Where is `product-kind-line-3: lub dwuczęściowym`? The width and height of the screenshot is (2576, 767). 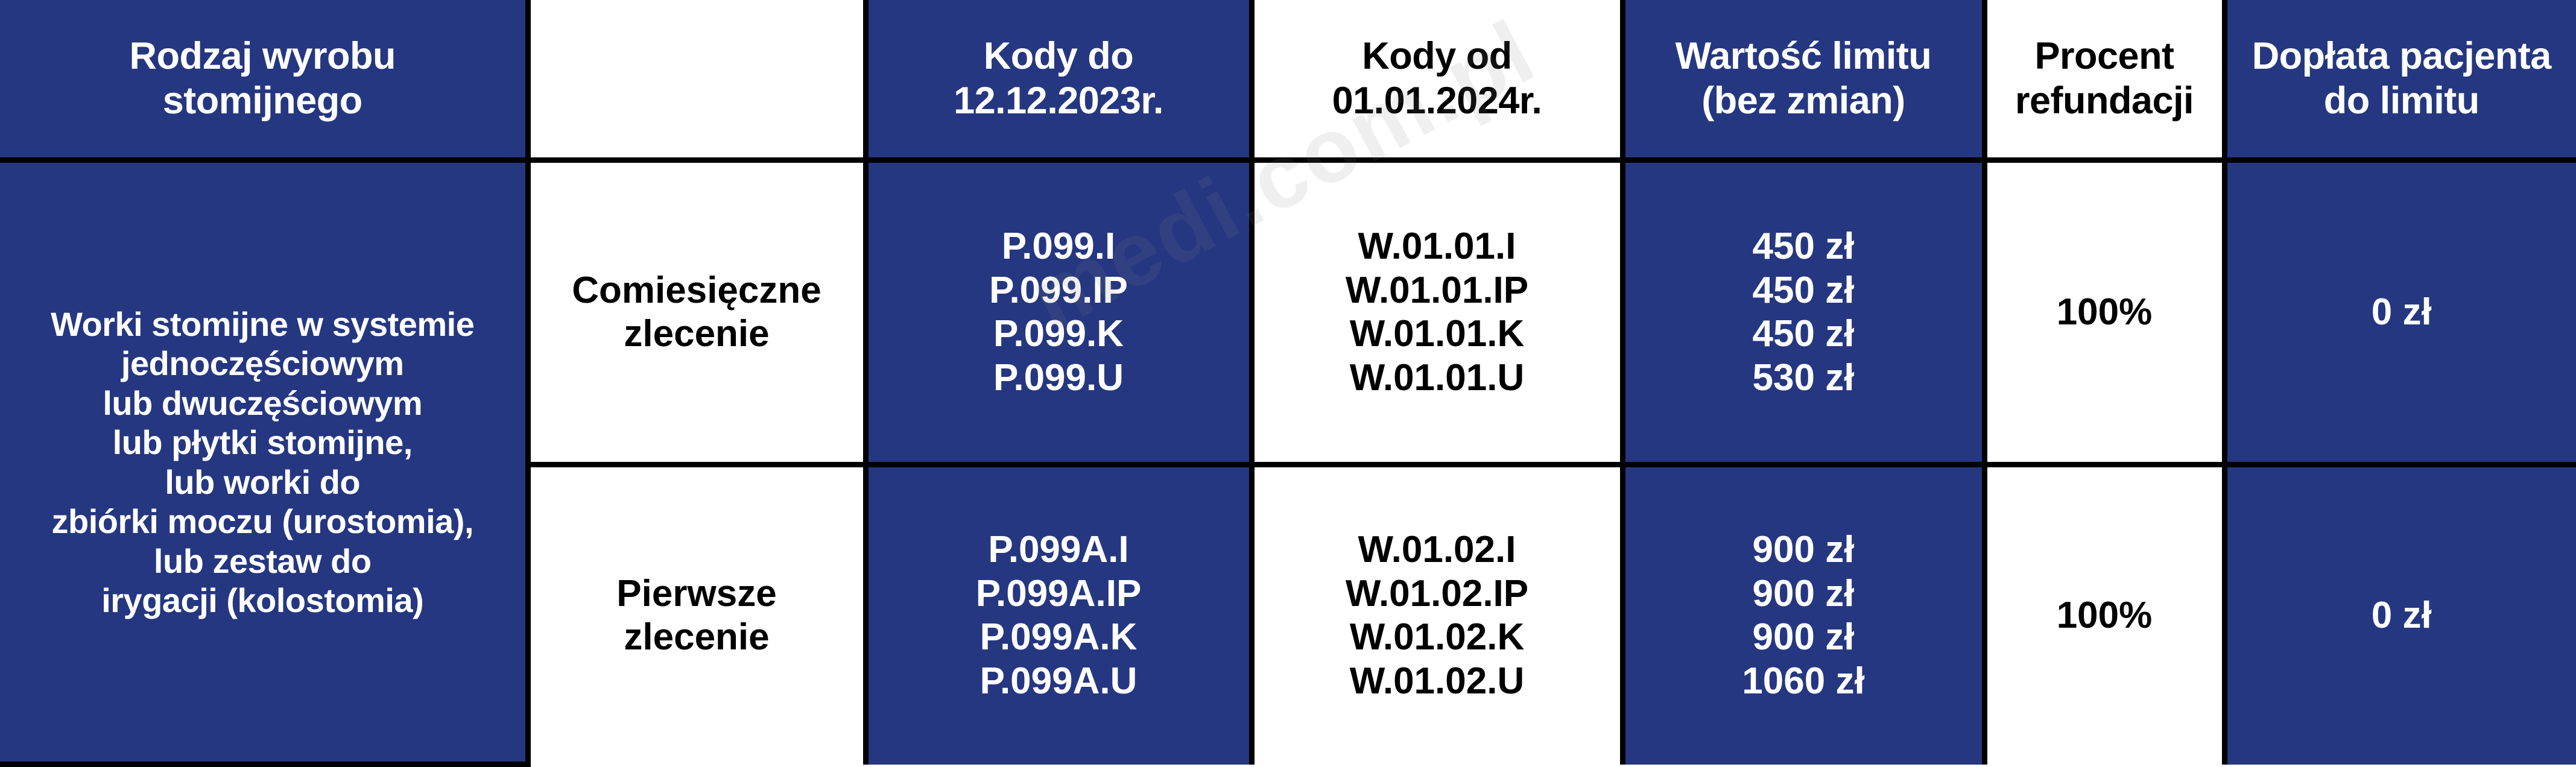
product-kind-line-3: lub dwuczęściowym is located at coordinates (263, 403).